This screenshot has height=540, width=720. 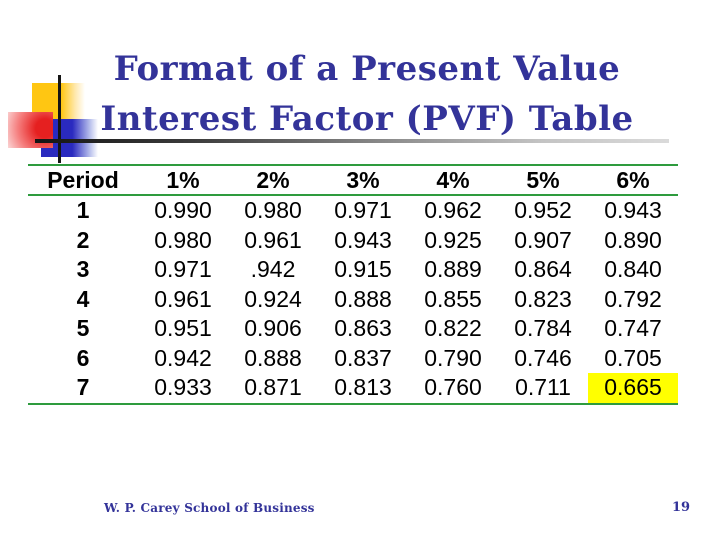 What do you see at coordinates (633, 239) in the screenshot?
I see `value-cell: 0.890` at bounding box center [633, 239].